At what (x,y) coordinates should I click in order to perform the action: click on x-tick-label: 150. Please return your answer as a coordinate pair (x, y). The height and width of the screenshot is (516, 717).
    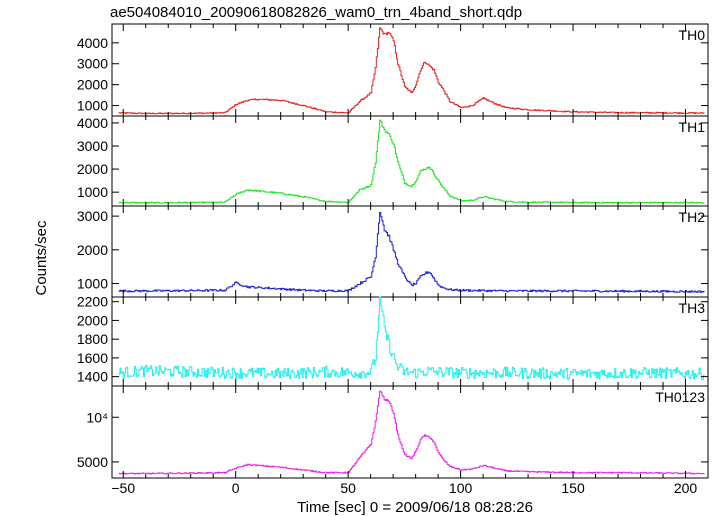
    Looking at the image, I should click on (573, 488).